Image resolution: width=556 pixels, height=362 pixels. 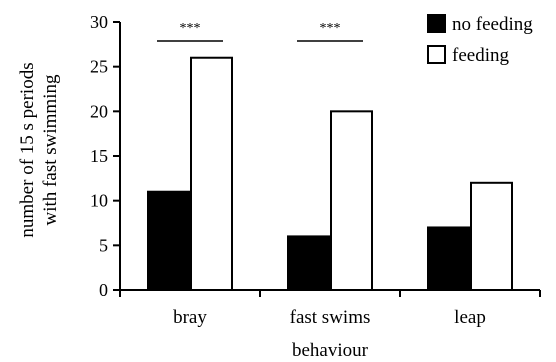 What do you see at coordinates (448, 258) in the screenshot?
I see `bar-no-feeding-leap` at bounding box center [448, 258].